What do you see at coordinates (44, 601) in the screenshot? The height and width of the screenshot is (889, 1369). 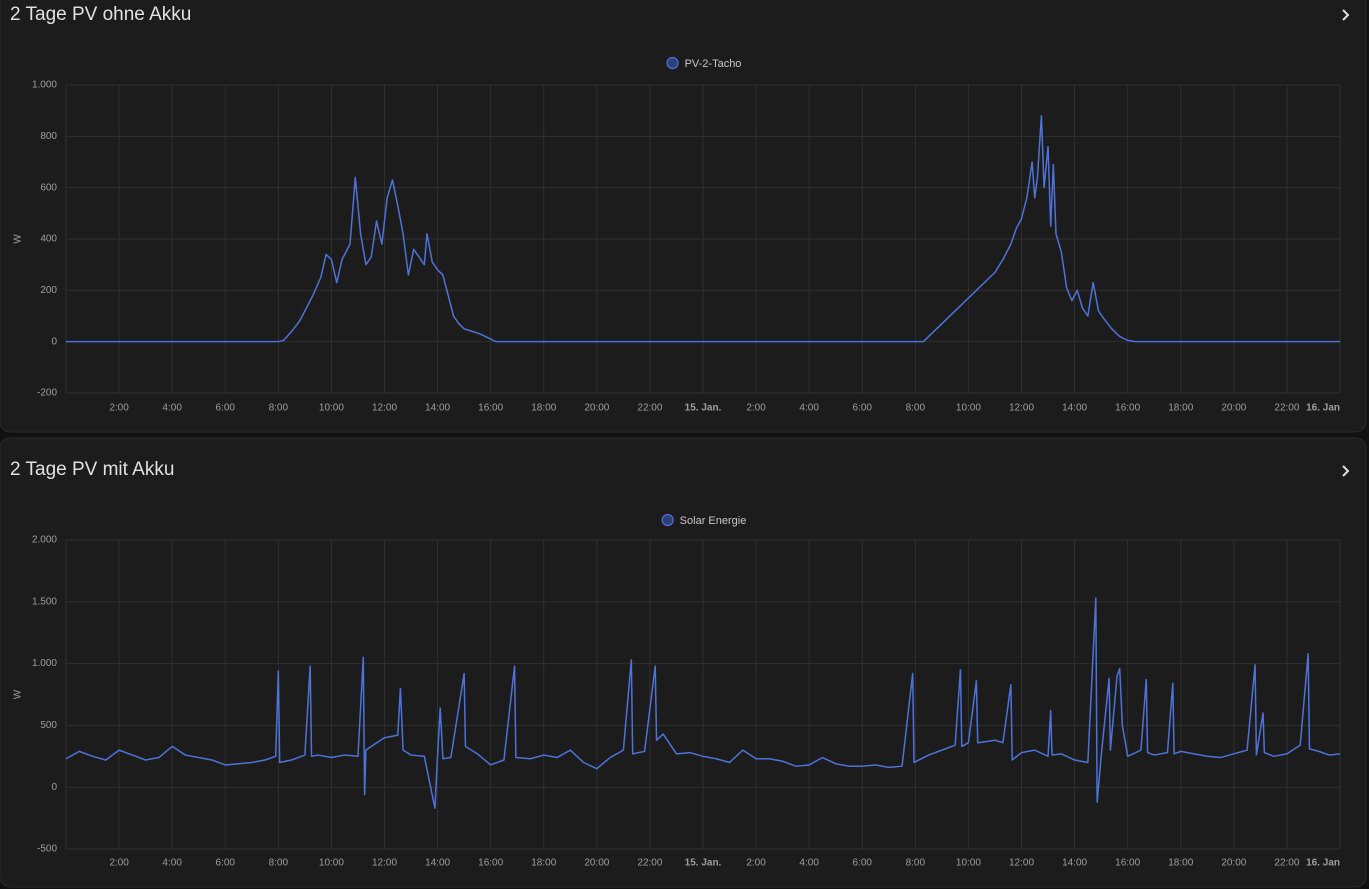 I see `y-tick-label: 1.500` at bounding box center [44, 601].